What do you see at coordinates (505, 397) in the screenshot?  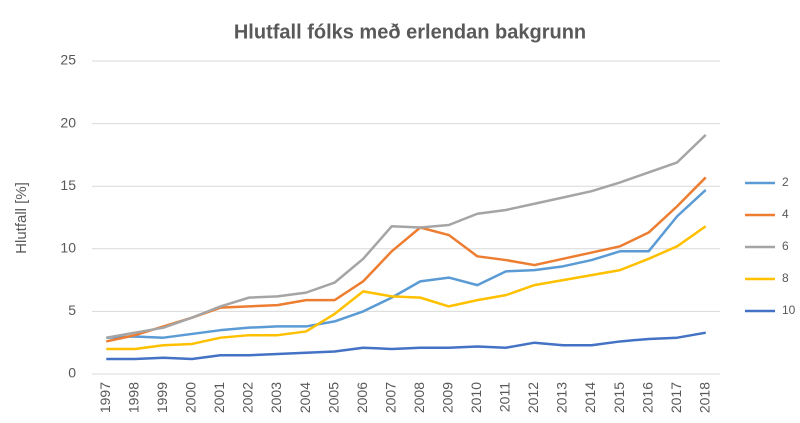 I see `x-tick-label: 2011` at bounding box center [505, 397].